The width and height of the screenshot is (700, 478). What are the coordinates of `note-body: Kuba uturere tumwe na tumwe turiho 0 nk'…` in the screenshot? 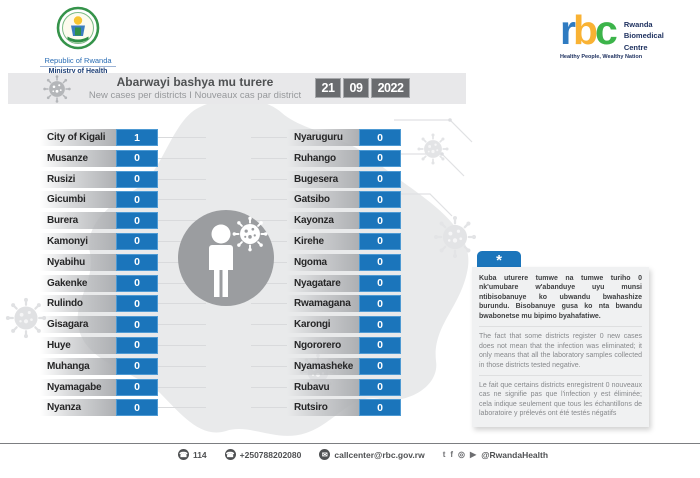 It's located at (560, 347).